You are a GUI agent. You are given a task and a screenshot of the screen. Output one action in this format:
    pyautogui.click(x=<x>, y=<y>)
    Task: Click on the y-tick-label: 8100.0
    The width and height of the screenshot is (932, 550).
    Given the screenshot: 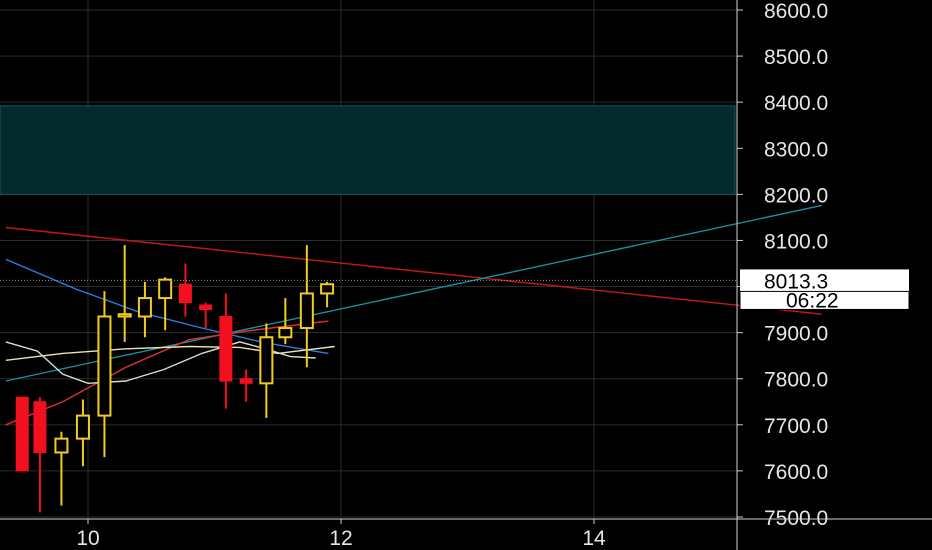 What is the action you would take?
    pyautogui.click(x=796, y=241)
    